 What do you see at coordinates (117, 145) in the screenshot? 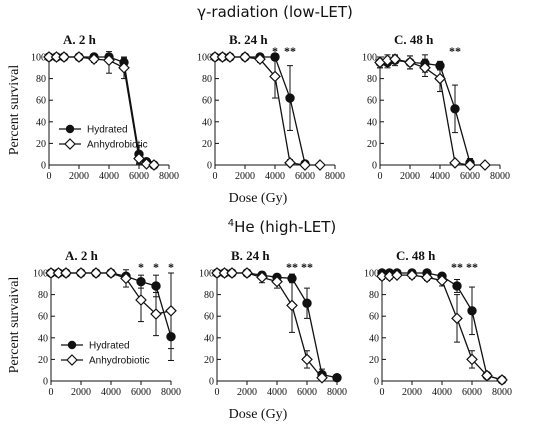
I see `legend-label-anhydrobiotic: Anhydrobiotic` at bounding box center [117, 145].